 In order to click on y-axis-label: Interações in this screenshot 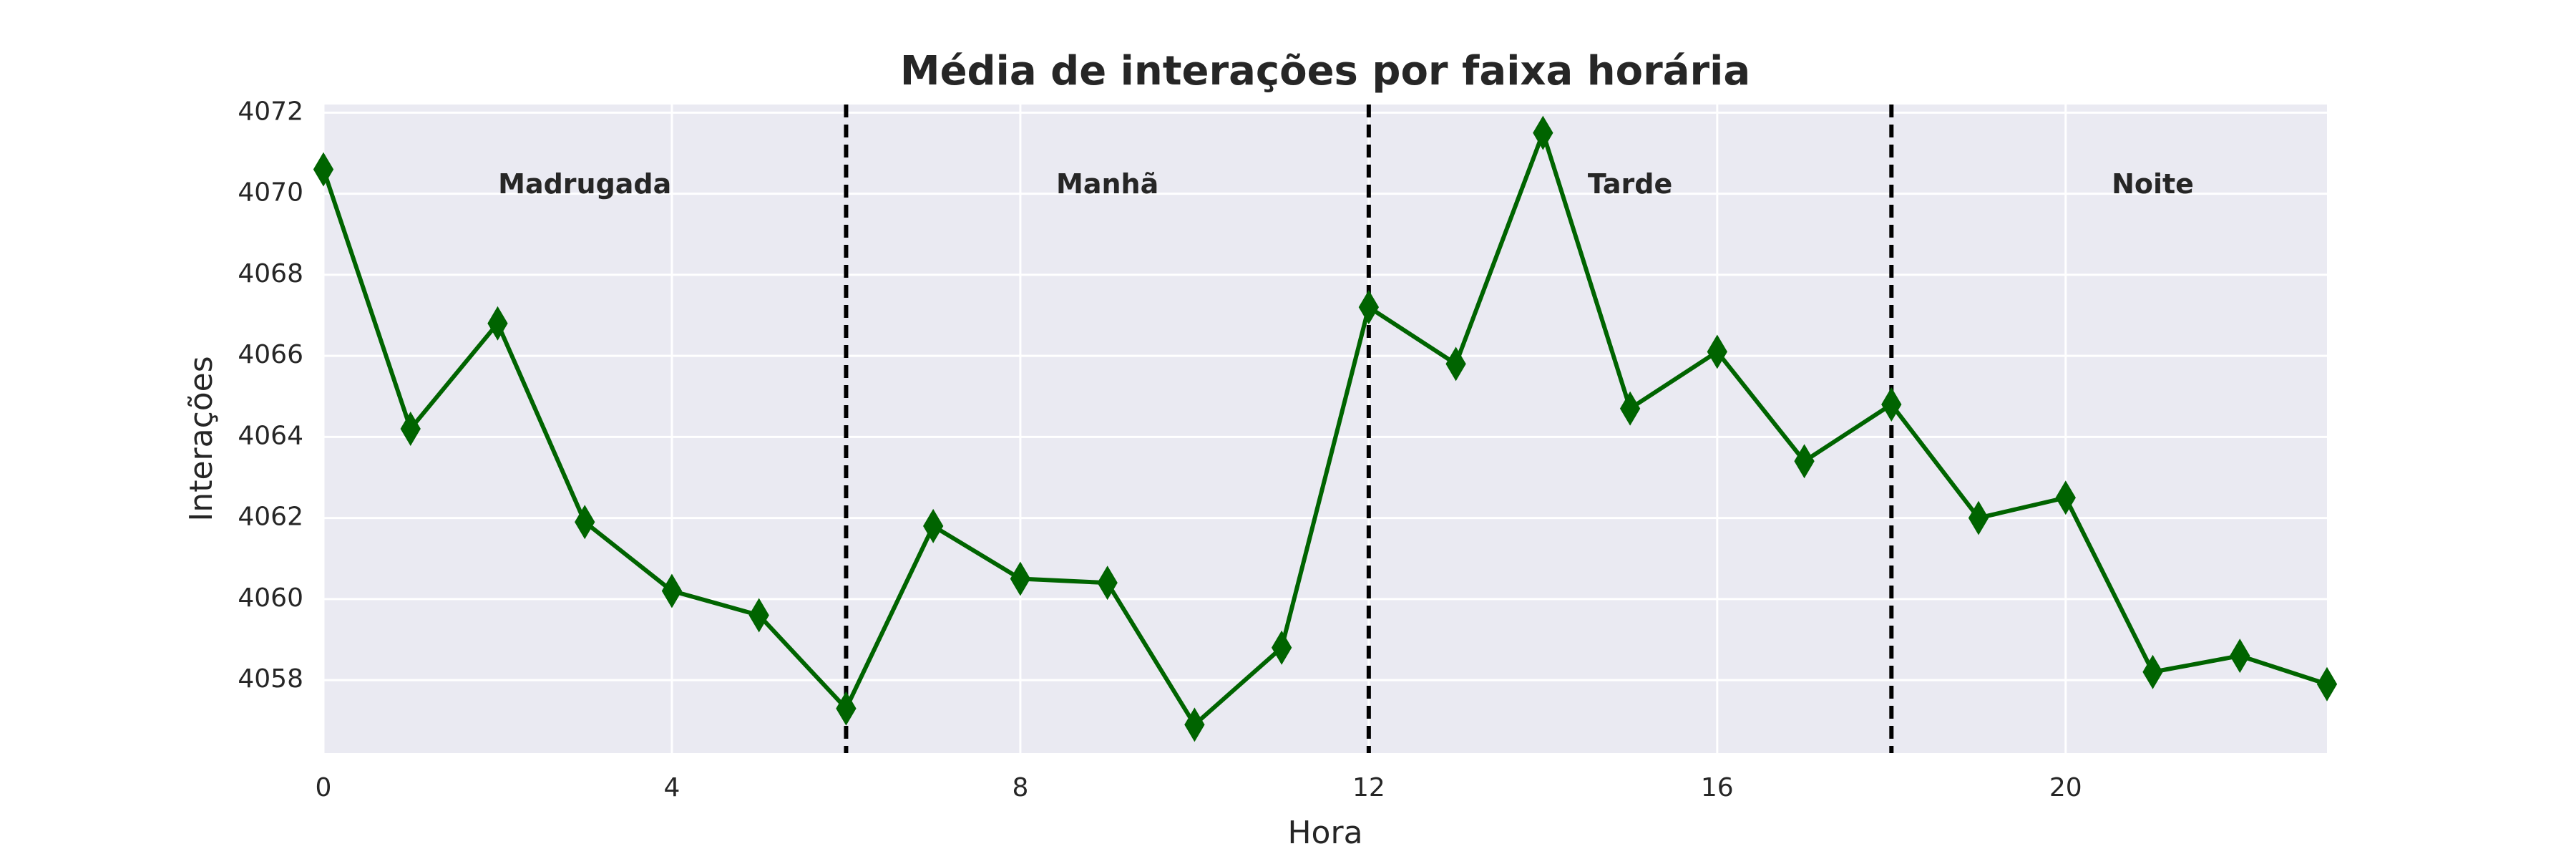, I will do `click(201, 438)`.